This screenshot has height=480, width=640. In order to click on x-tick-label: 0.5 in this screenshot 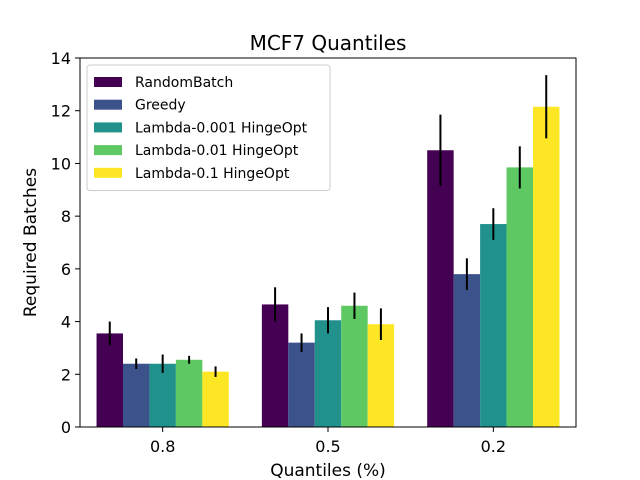, I will do `click(327, 446)`.